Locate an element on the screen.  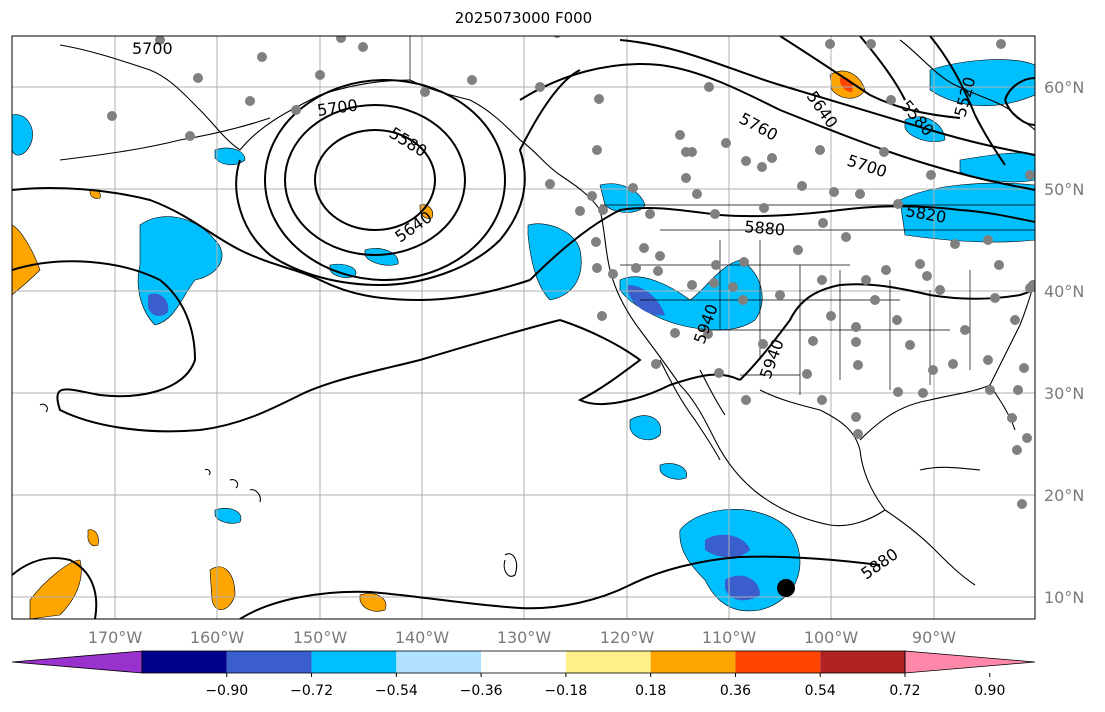
colorbar-outline is located at coordinates (523, 662).